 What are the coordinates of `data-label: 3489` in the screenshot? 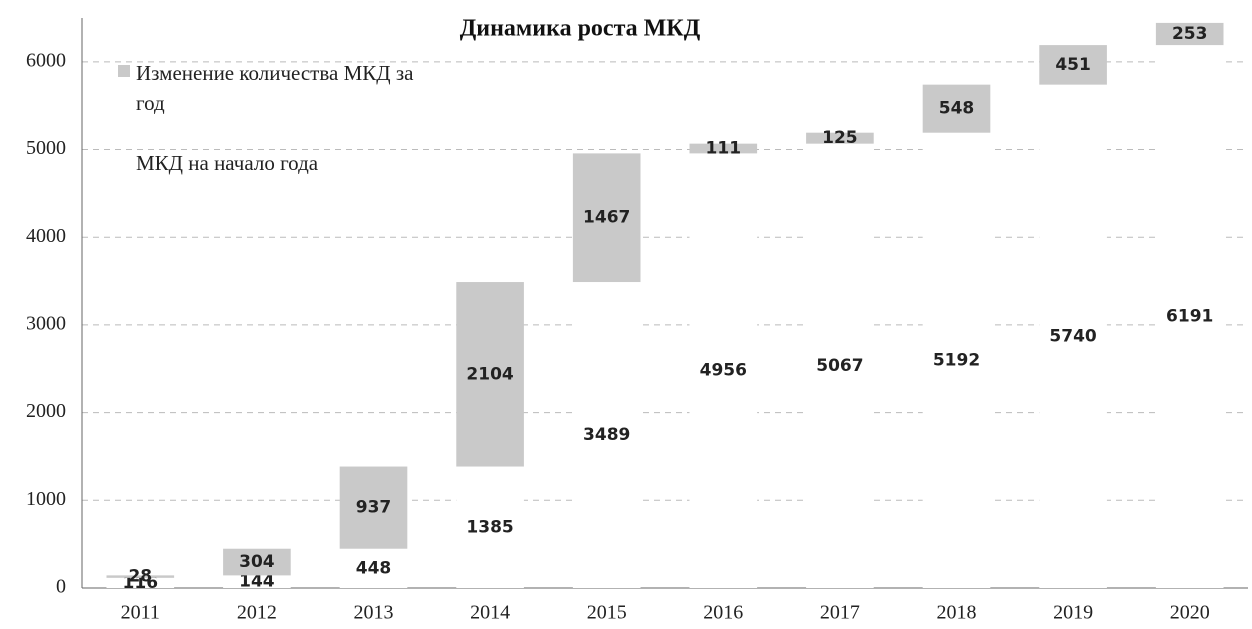 It's located at (606, 435).